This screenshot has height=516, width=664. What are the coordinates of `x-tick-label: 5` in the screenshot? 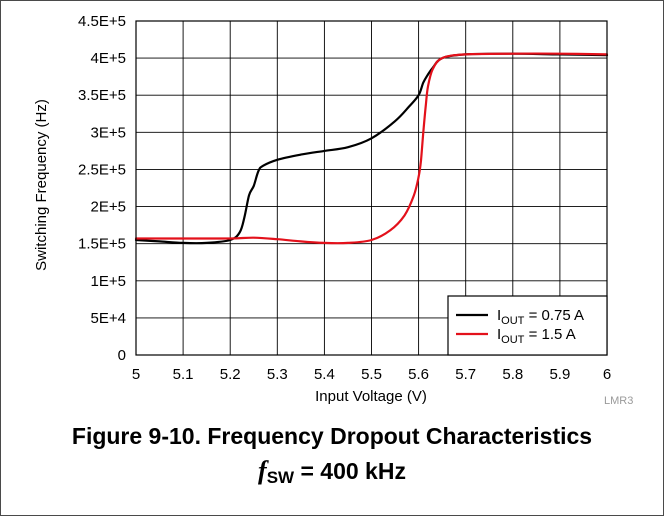 It's located at (136, 374).